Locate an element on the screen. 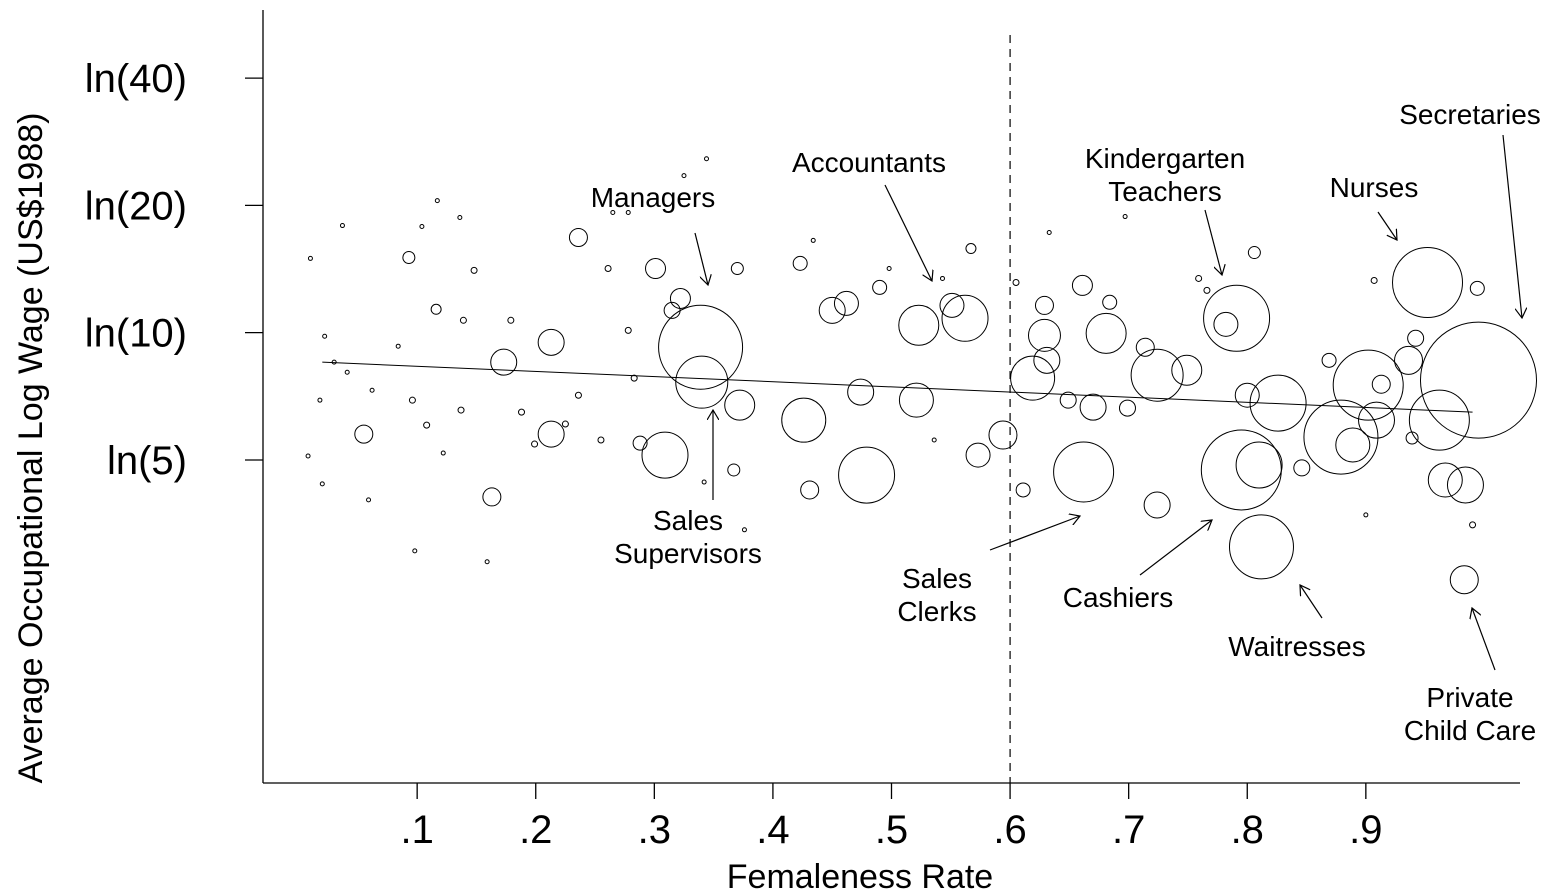 This screenshot has height=896, width=1555. x-axis-label: Femaleness Rate is located at coordinates (860, 877).